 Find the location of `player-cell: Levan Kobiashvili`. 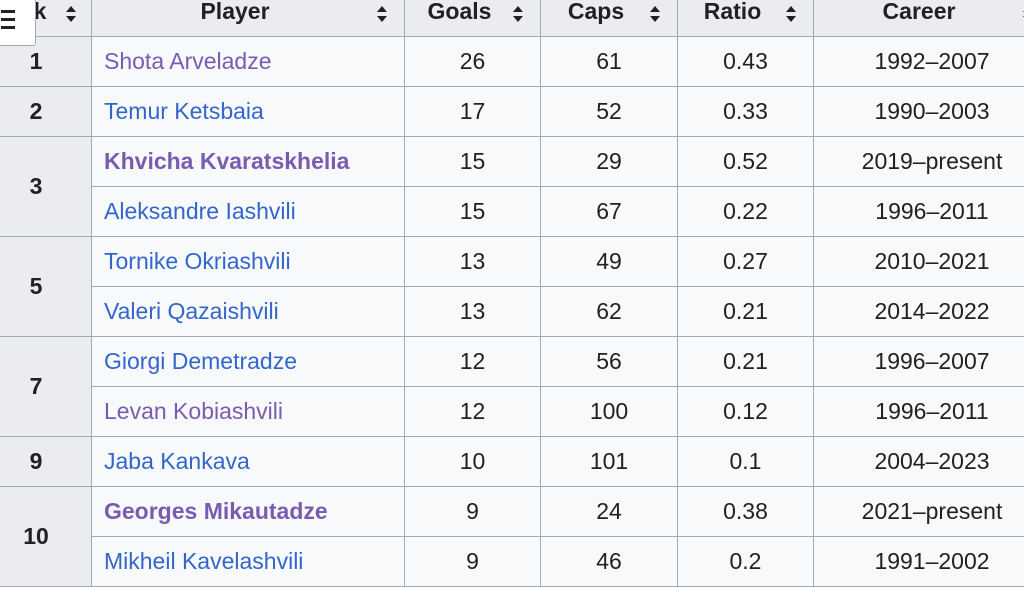

player-cell: Levan Kobiashvili is located at coordinates (248, 411).